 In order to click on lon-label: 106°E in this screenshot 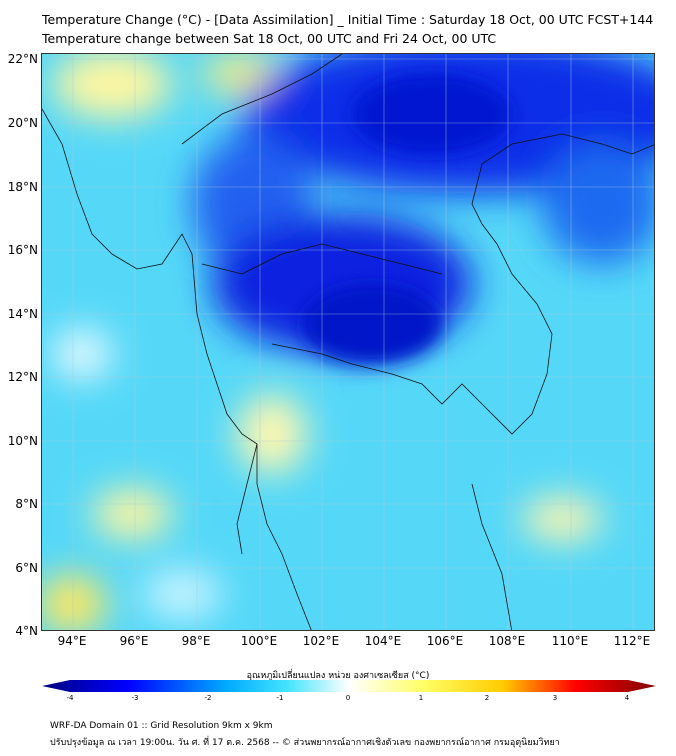, I will do `click(445, 641)`.